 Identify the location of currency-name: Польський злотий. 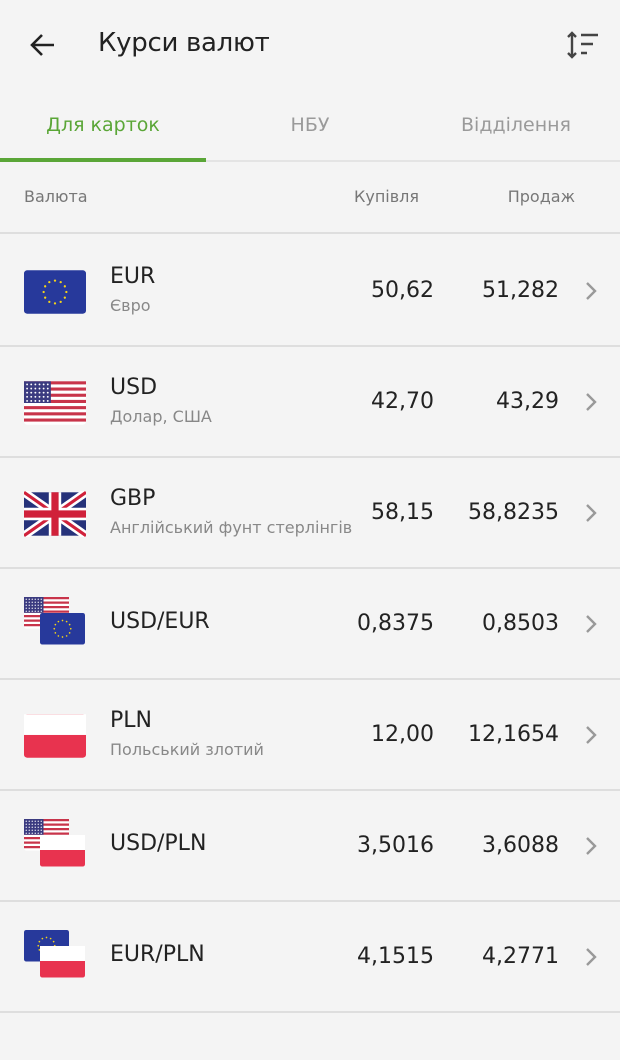
(187, 749).